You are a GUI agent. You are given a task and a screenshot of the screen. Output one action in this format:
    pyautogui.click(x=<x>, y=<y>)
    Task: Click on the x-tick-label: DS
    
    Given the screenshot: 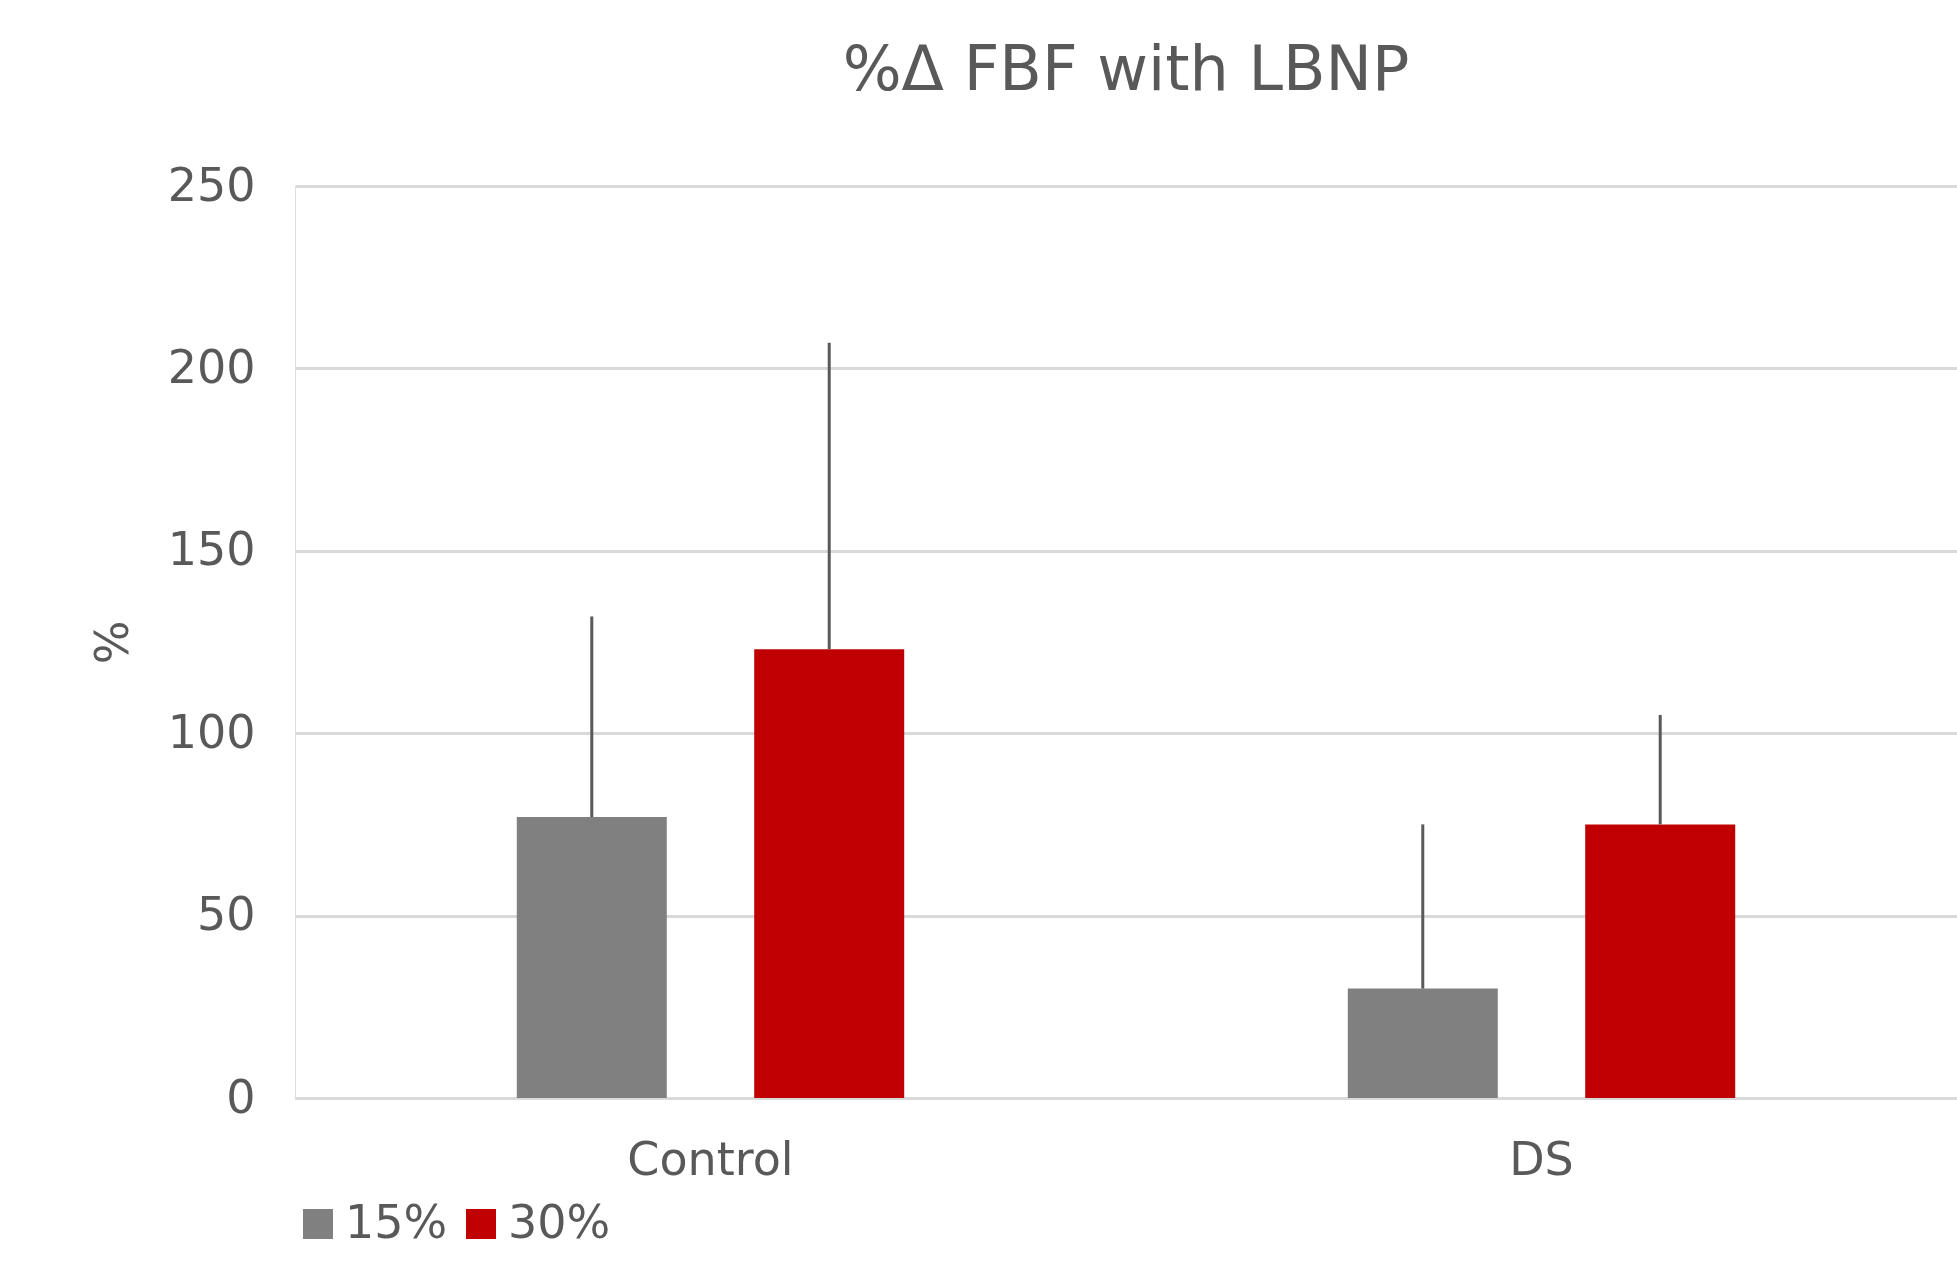 What is the action you would take?
    pyautogui.click(x=1541, y=1158)
    